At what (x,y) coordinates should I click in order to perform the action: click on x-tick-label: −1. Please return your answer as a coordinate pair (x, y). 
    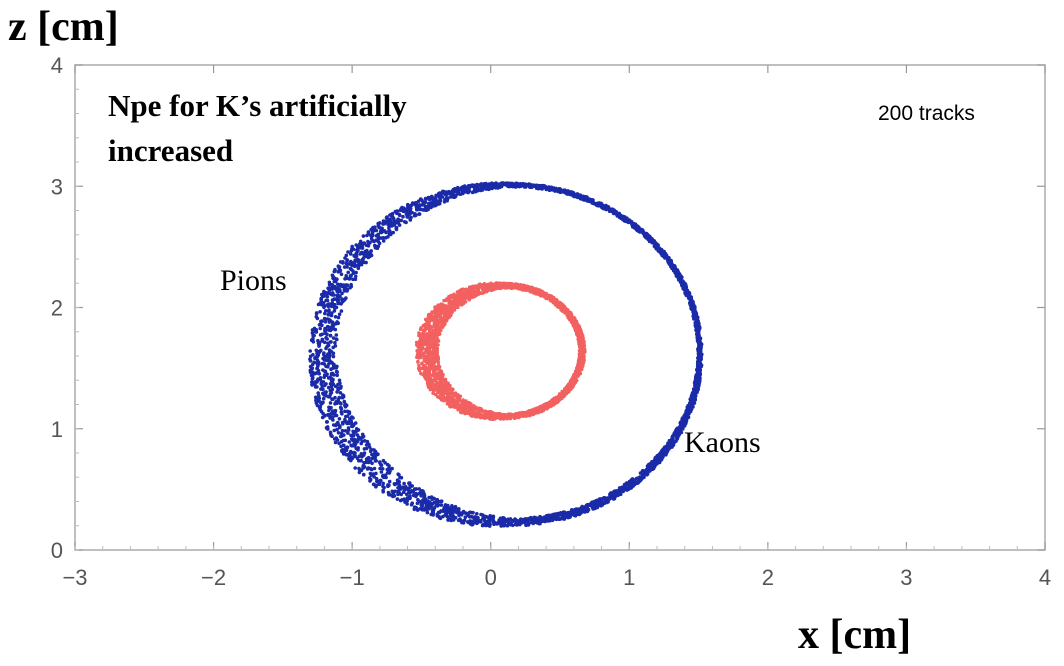
    Looking at the image, I should click on (352, 577).